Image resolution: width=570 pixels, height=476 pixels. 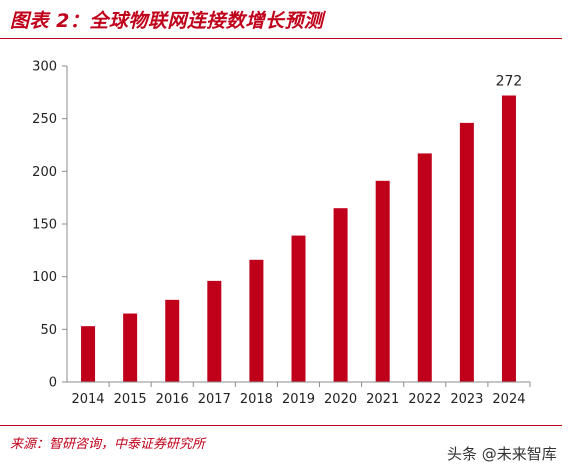 What do you see at coordinates (340, 295) in the screenshot?
I see `bar-2020` at bounding box center [340, 295].